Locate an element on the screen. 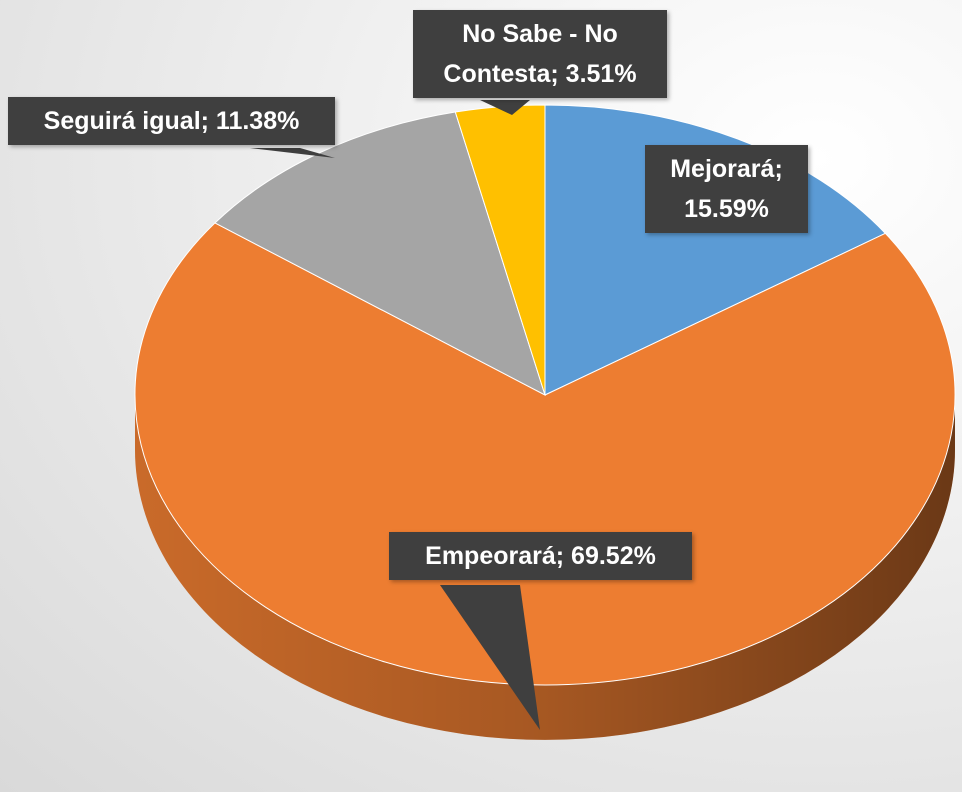 Image resolution: width=962 pixels, height=792 pixels. label-value: 11.38% is located at coordinates (257, 121).